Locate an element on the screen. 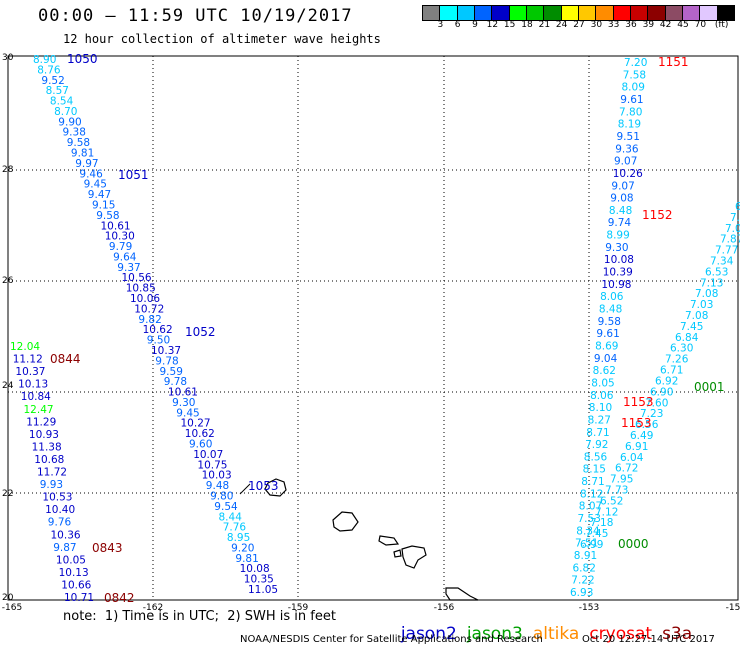 The image size is (740, 650). track-d-wave-height: 7.95 is located at coordinates (621, 480).